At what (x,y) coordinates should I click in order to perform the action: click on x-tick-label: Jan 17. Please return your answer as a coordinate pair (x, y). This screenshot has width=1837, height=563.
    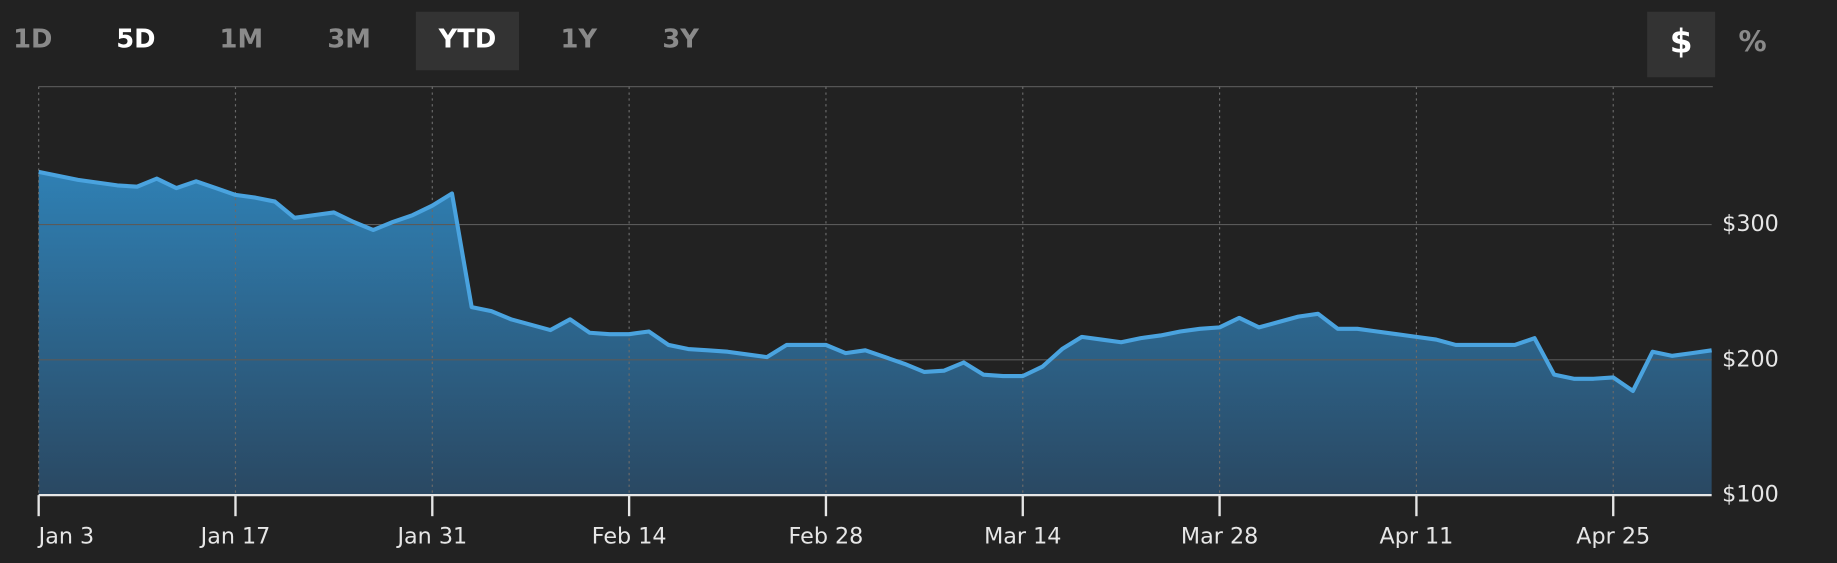
    Looking at the image, I should click on (235, 537).